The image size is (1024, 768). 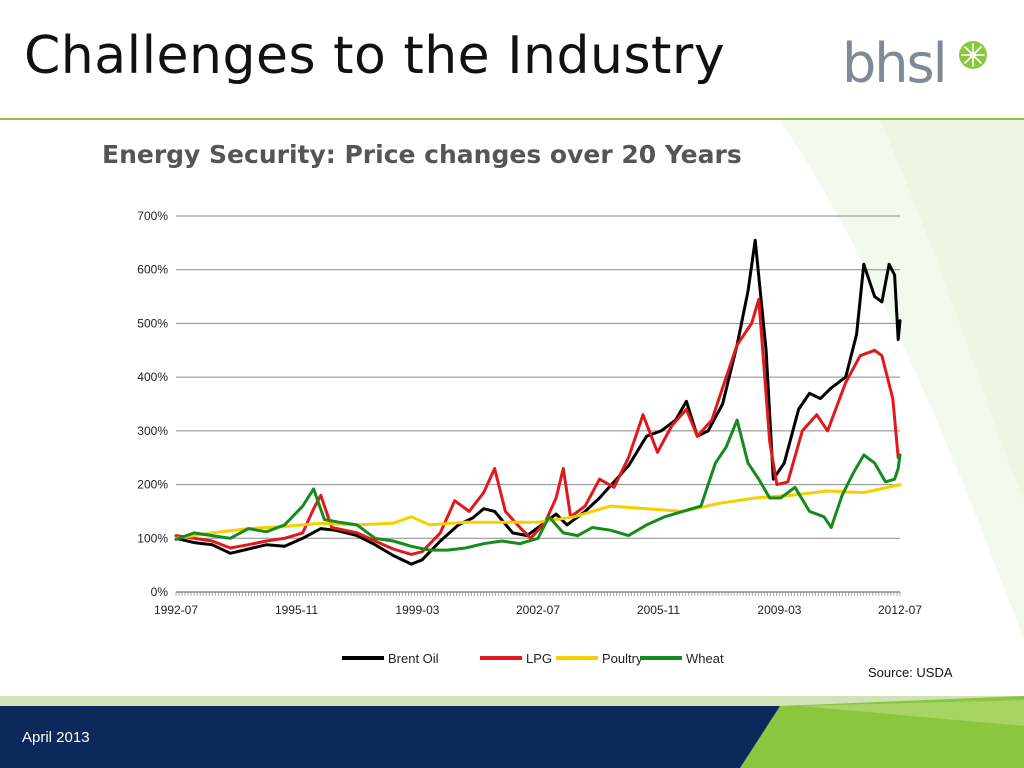 I want to click on slide-title: Challenges to the Industry, so click(x=375, y=56).